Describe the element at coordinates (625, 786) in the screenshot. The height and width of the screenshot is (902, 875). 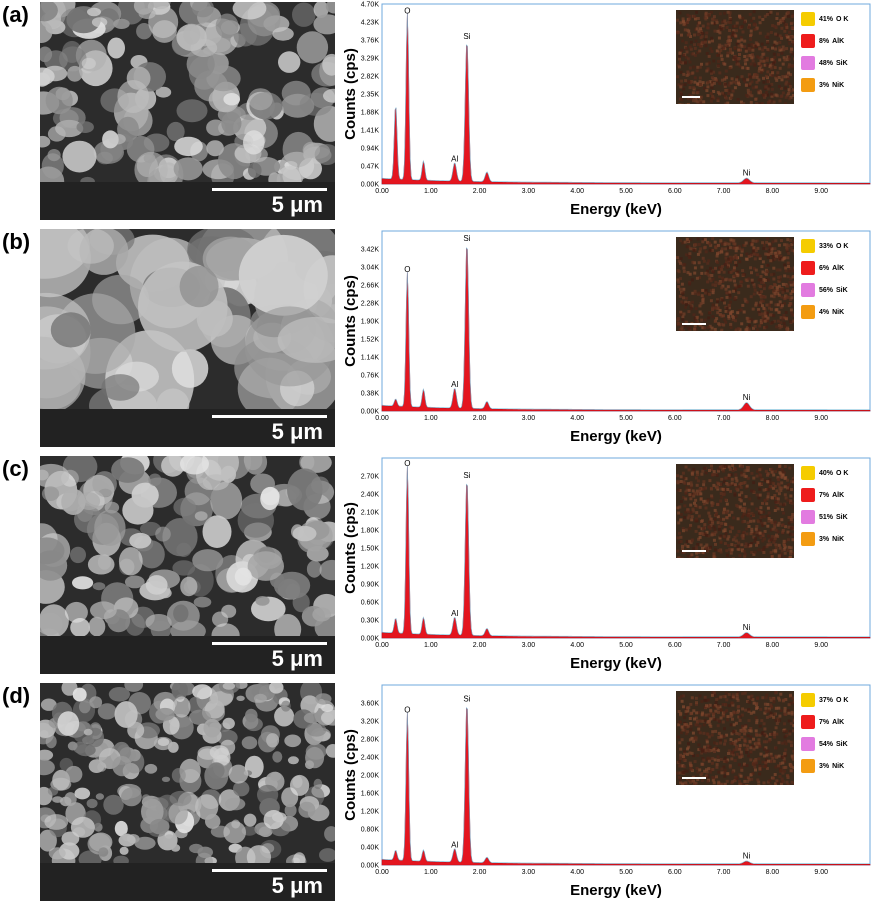
I see `spectrum-trace` at that location.